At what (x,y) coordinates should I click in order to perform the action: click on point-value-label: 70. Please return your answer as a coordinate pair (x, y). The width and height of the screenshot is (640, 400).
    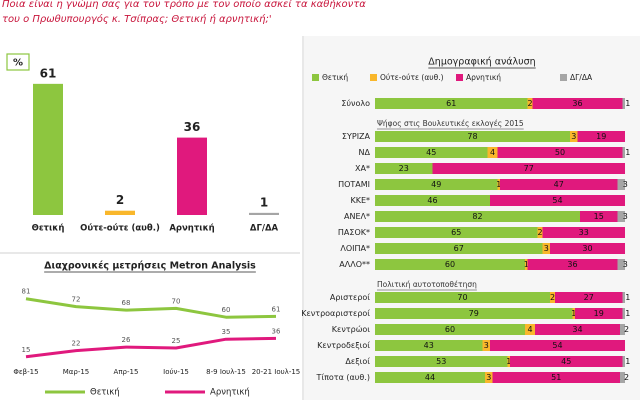
    Looking at the image, I should click on (176, 301).